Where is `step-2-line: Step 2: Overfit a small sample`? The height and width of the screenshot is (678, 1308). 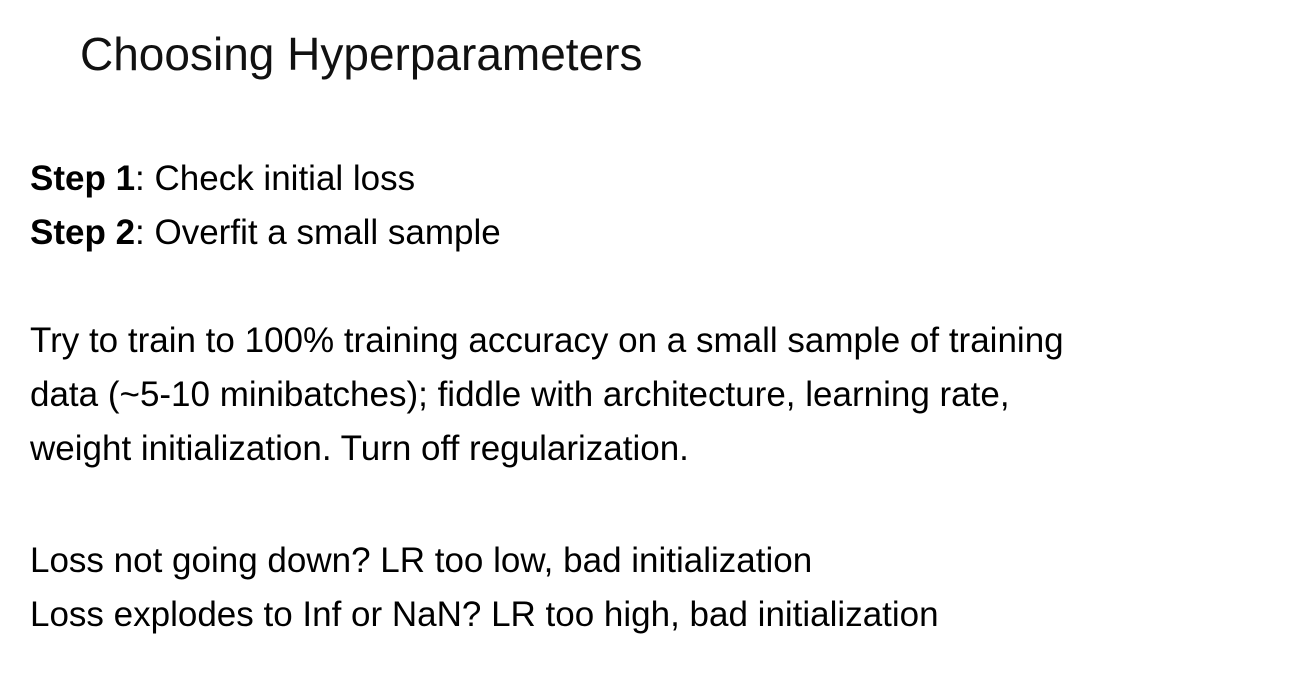 step-2-line: Step 2: Overfit a small sample is located at coordinates (660, 233).